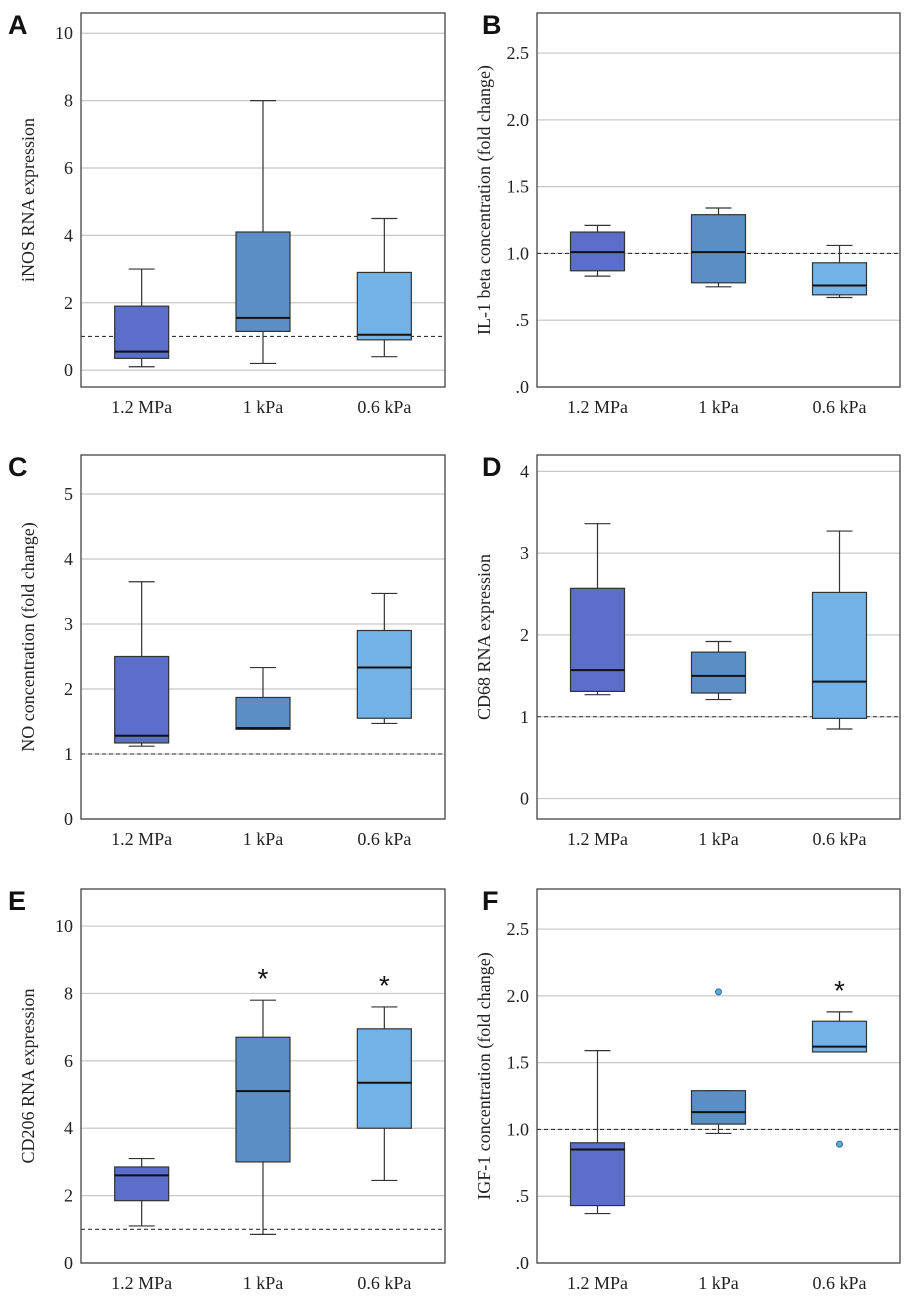 The height and width of the screenshot is (1300, 909). Describe the element at coordinates (28, 1076) in the screenshot. I see `y-axis-label: CD206 RNA expression` at that location.